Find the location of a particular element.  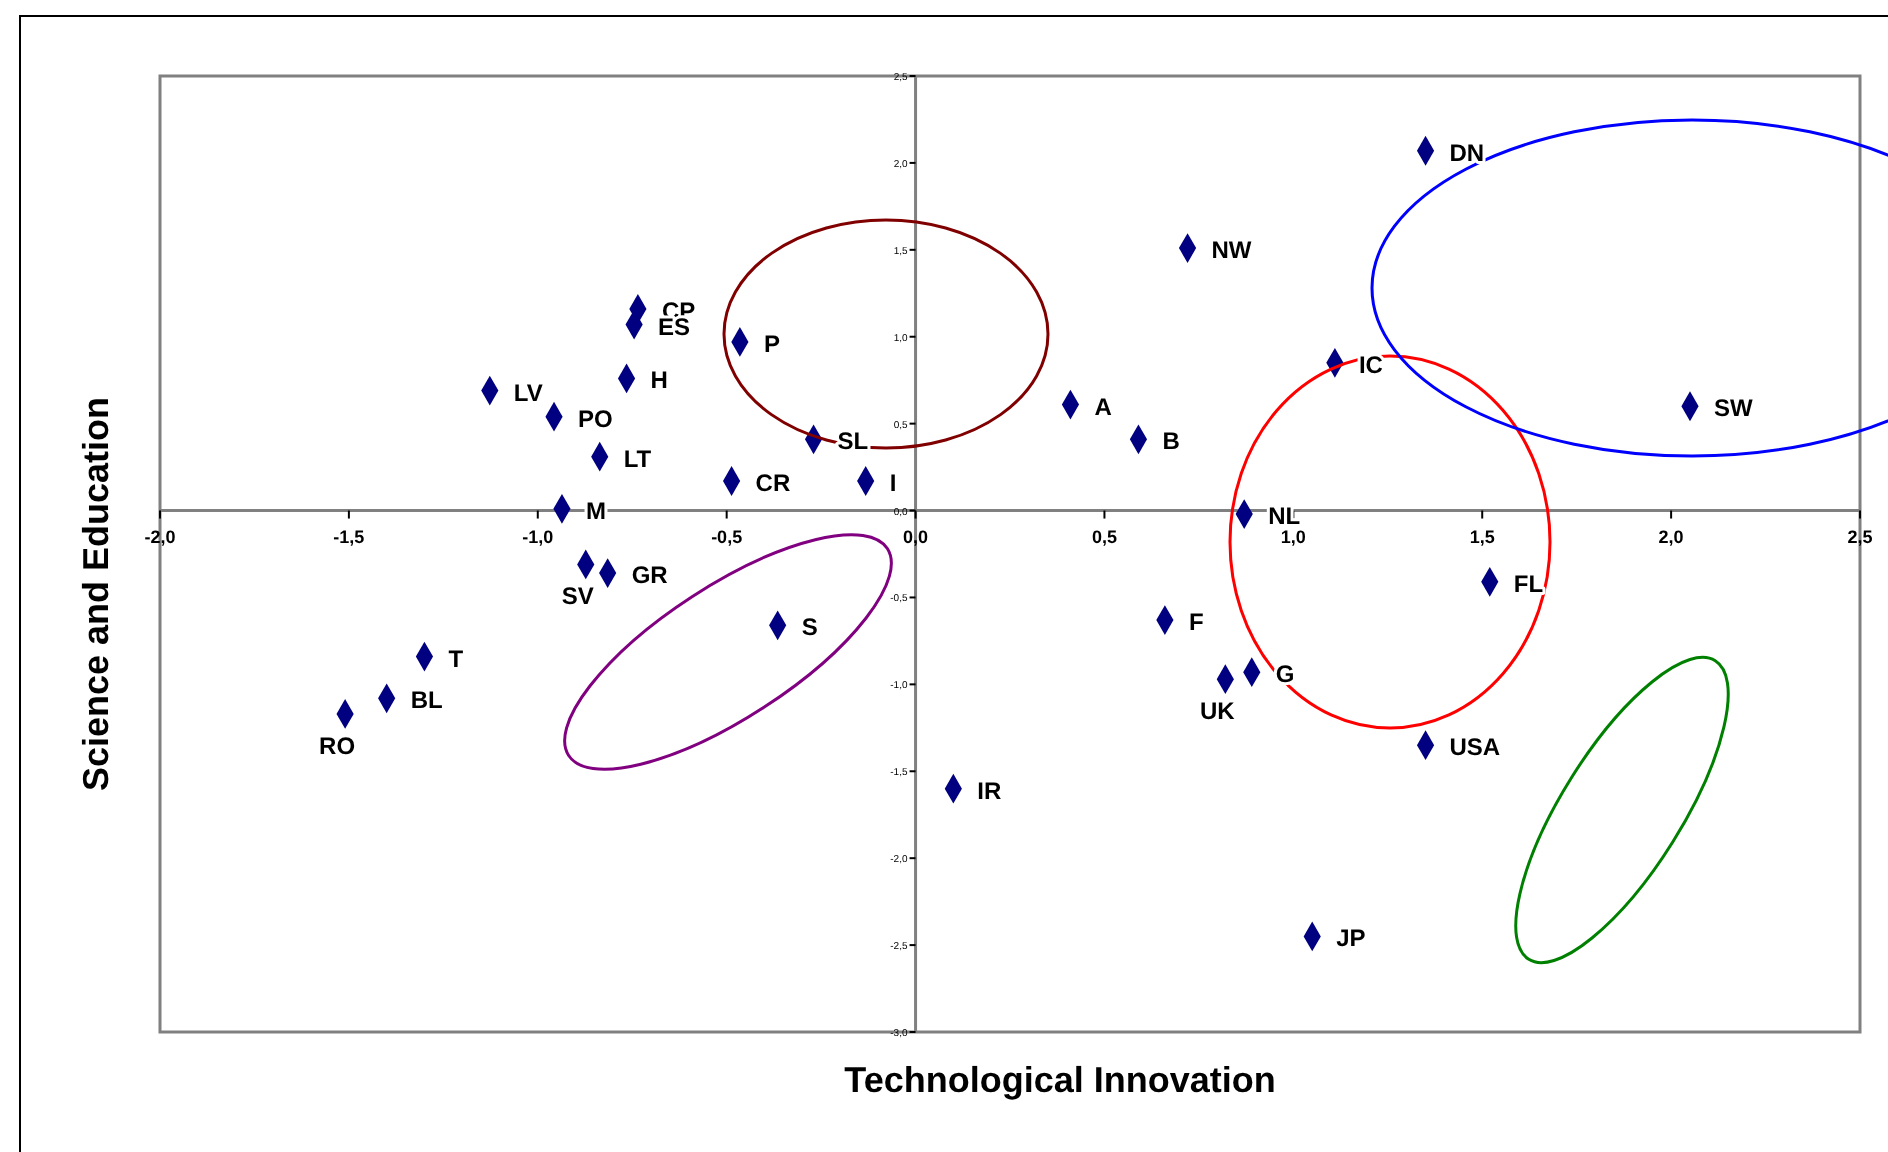

annotation: LV is located at coordinates (528, 392).